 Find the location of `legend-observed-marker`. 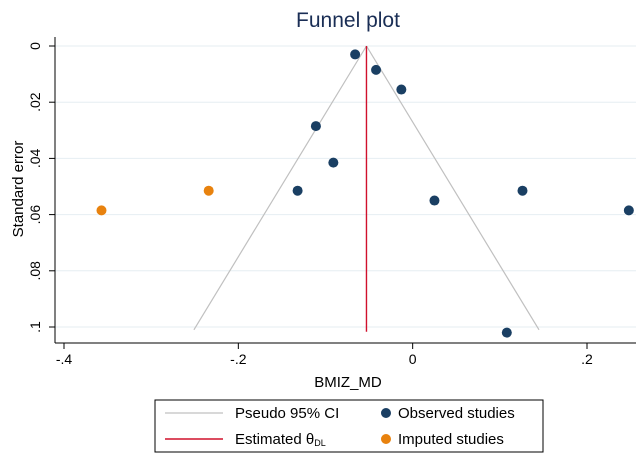

legend-observed-marker is located at coordinates (386, 413).